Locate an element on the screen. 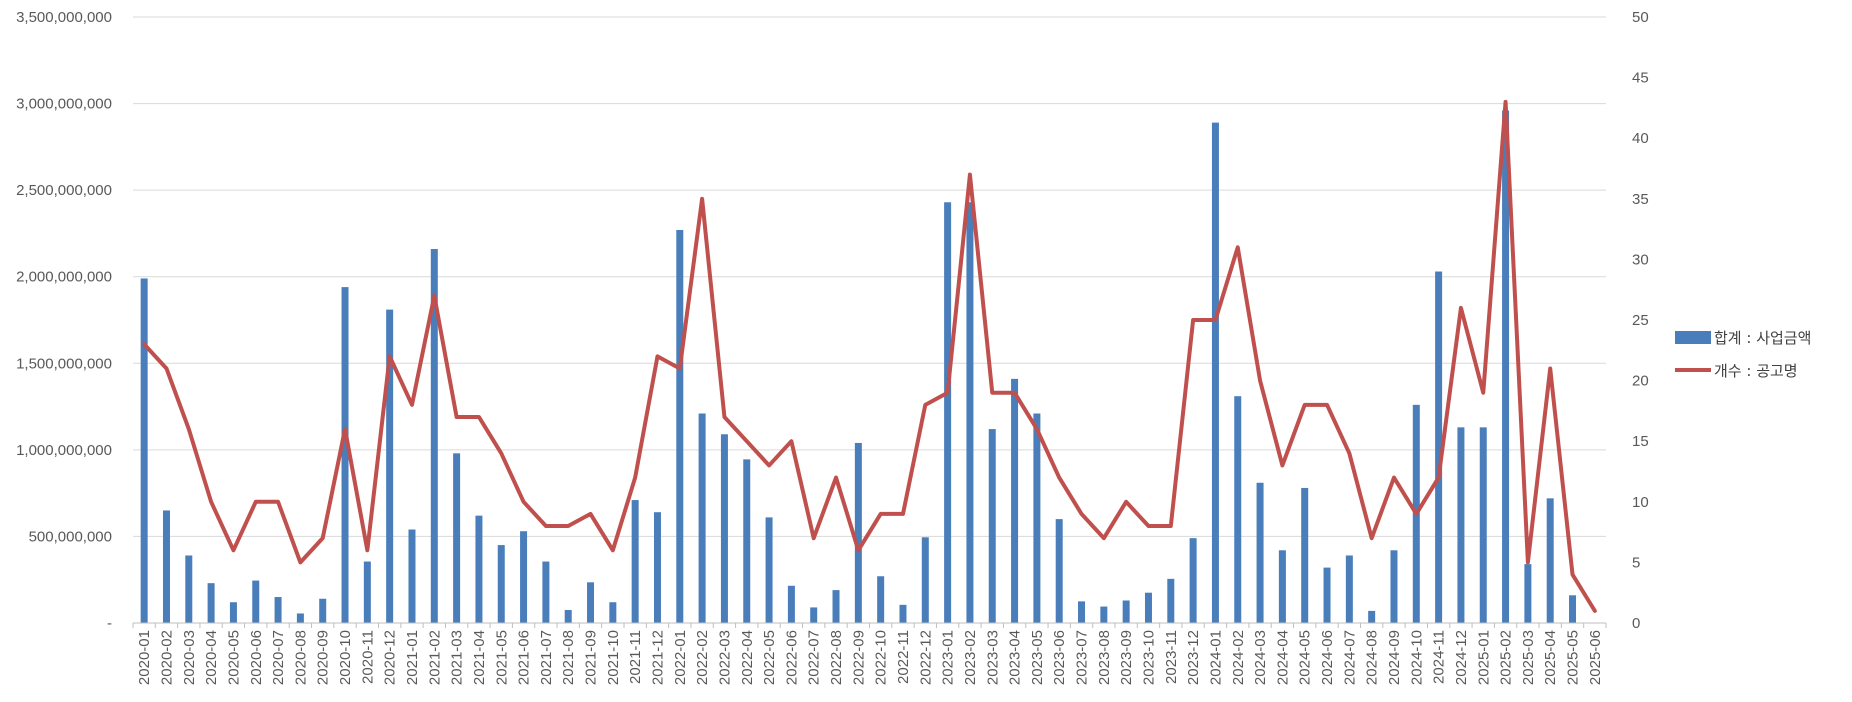 Image resolution: width=1852 pixels, height=702 pixels. x-tick-label: 2023-04 is located at coordinates (1015, 657).